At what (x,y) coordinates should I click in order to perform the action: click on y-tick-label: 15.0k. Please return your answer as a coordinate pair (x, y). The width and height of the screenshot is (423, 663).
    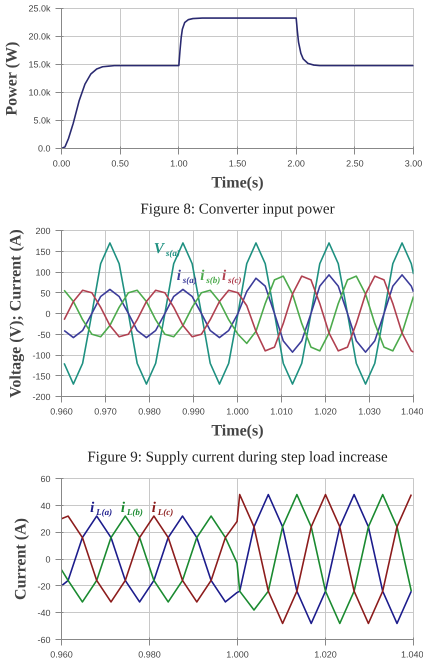
    Looking at the image, I should click on (39, 65).